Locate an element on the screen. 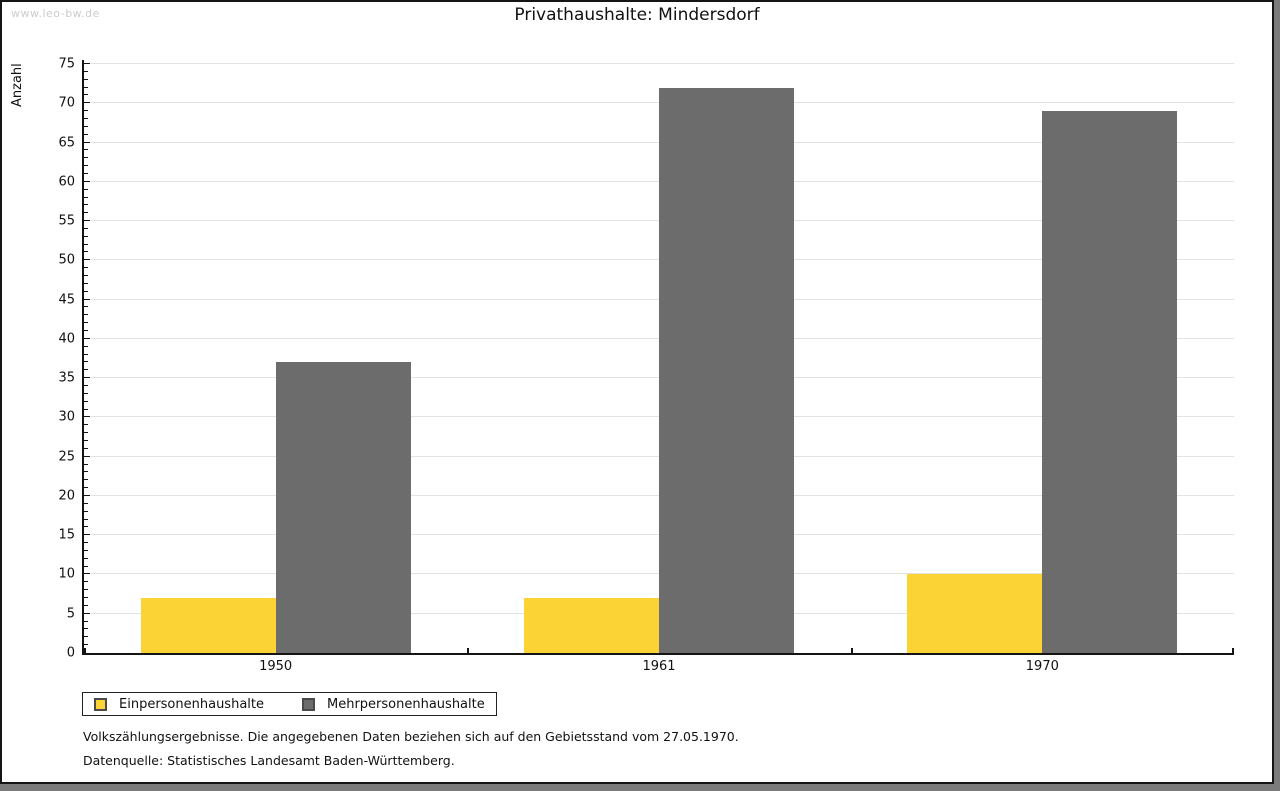 The height and width of the screenshot is (791, 1280). y-tick-label-55: 55 is located at coordinates (66, 221).